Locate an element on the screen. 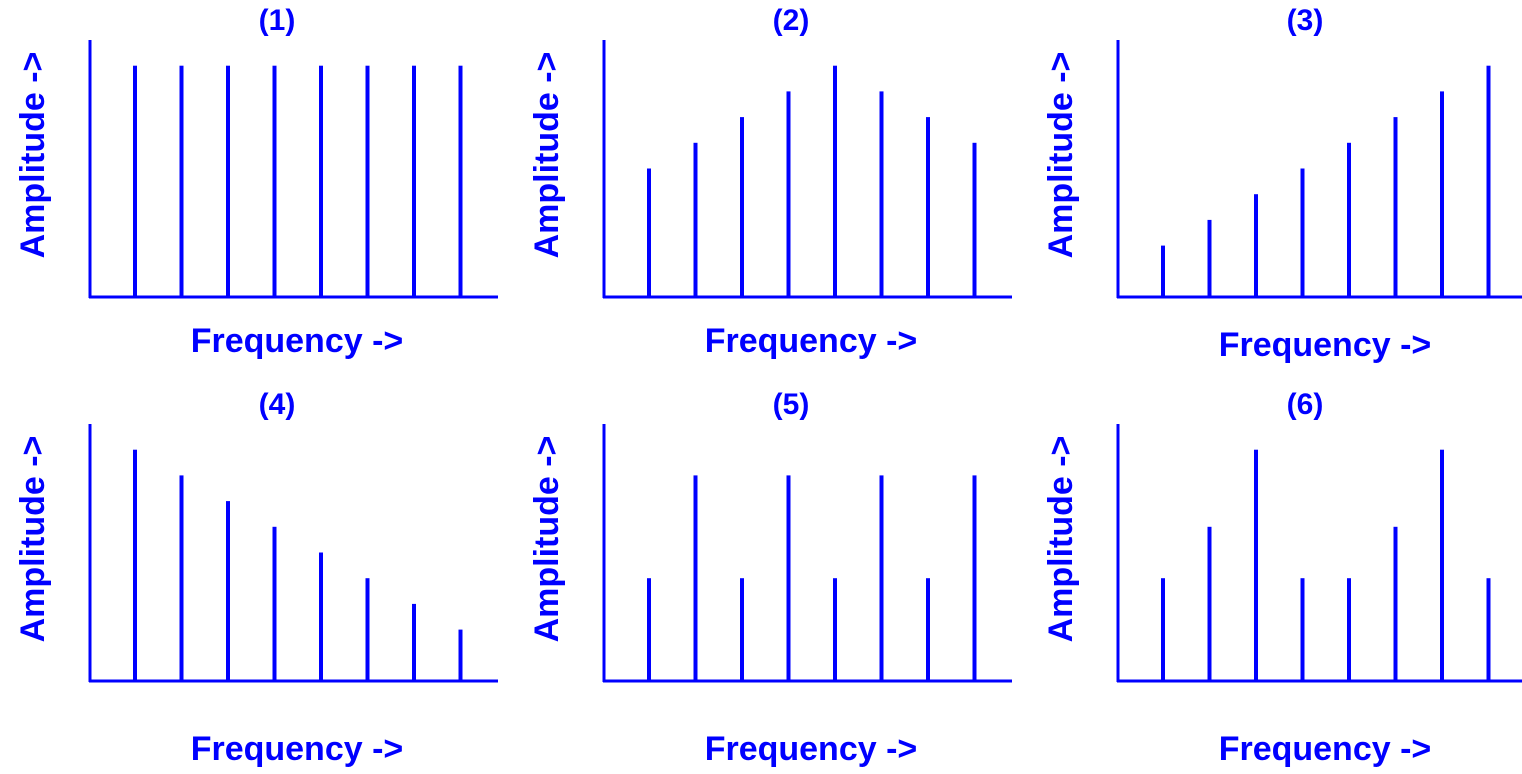  panel-title: (3) is located at coordinates (1305, 20).